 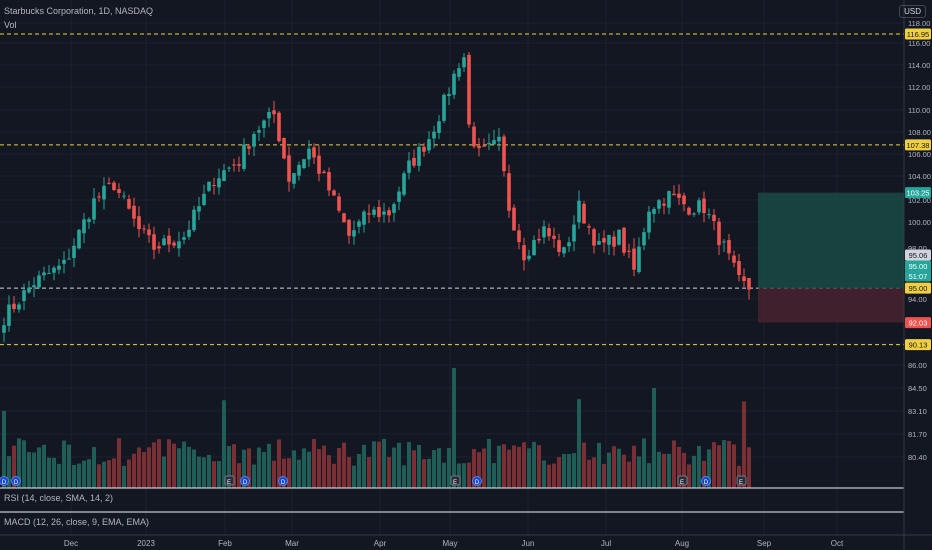 What do you see at coordinates (918, 323) in the screenshot?
I see `stop-price-tag-text: 92.03` at bounding box center [918, 323].